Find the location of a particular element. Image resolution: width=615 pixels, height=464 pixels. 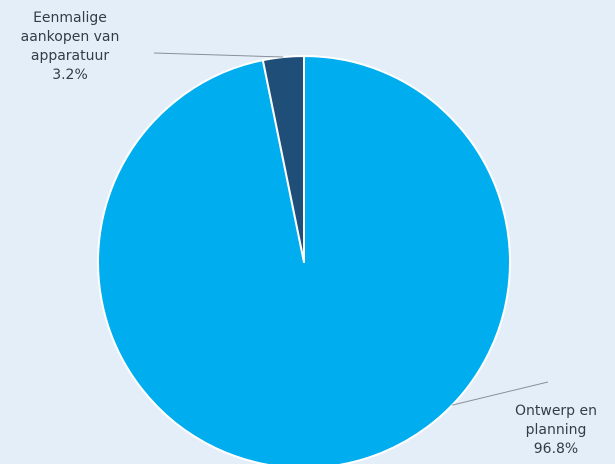

slice-category-label-1: apparatuur is located at coordinates (70, 56).